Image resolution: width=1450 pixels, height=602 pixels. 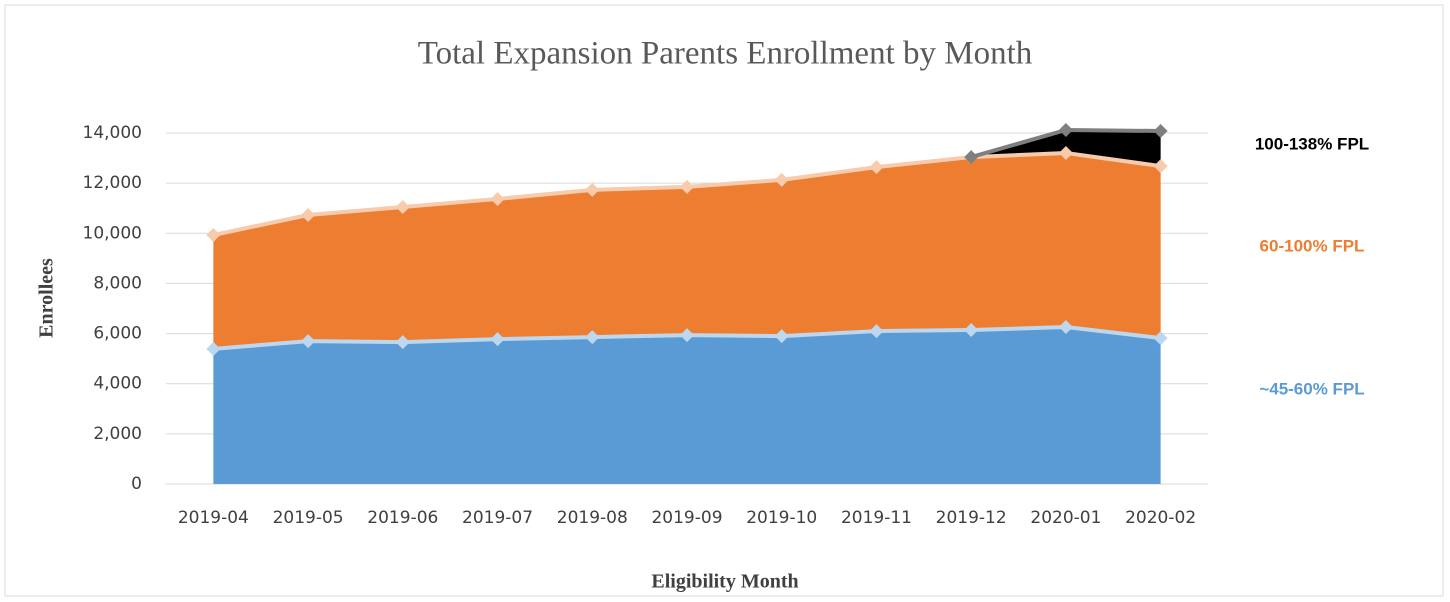 What do you see at coordinates (117, 283) in the screenshot?
I see `y-tick-label: 8,000` at bounding box center [117, 283].